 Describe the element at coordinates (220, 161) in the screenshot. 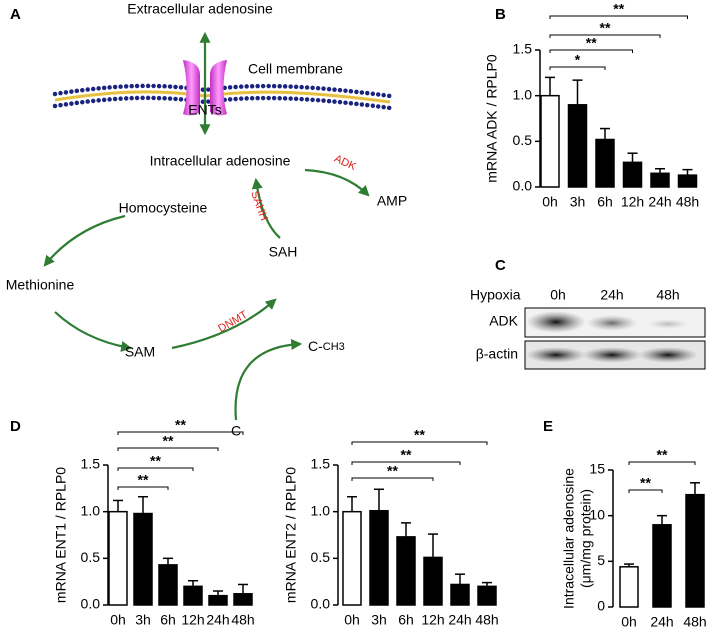

I see `node-label: Intracellular adenosine` at that location.